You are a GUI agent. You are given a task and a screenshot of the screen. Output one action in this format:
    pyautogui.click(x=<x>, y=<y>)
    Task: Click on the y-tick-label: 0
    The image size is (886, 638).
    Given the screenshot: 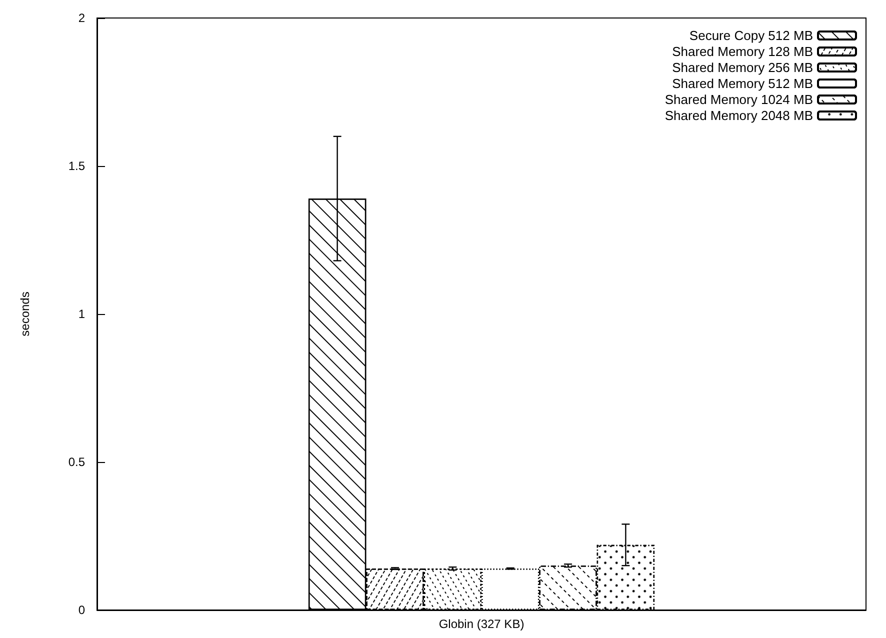 What is the action you would take?
    pyautogui.click(x=82, y=610)
    